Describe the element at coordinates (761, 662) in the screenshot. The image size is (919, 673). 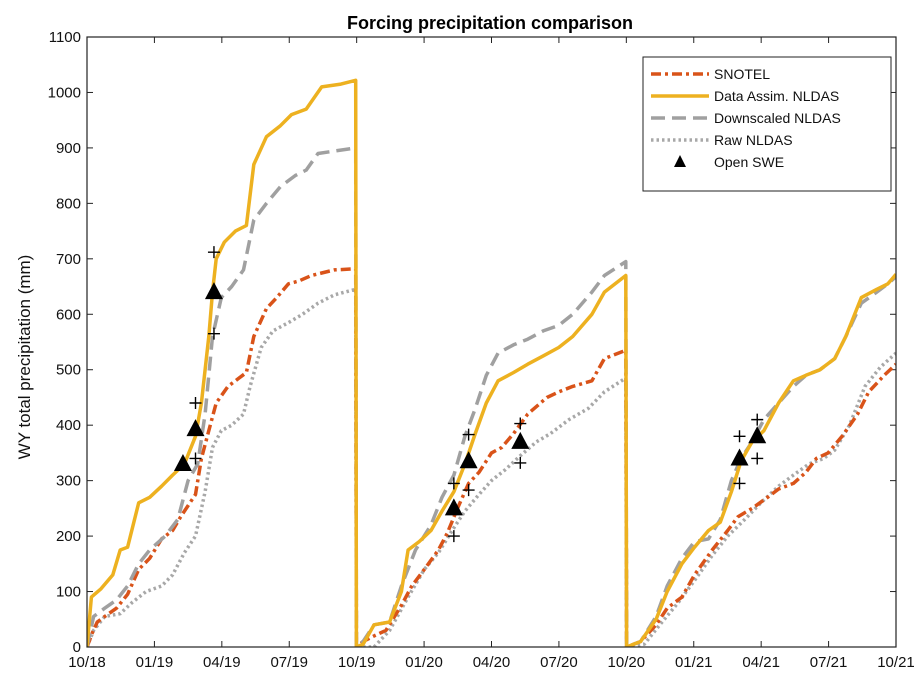
I see `x-tick-label: 04/21` at that location.